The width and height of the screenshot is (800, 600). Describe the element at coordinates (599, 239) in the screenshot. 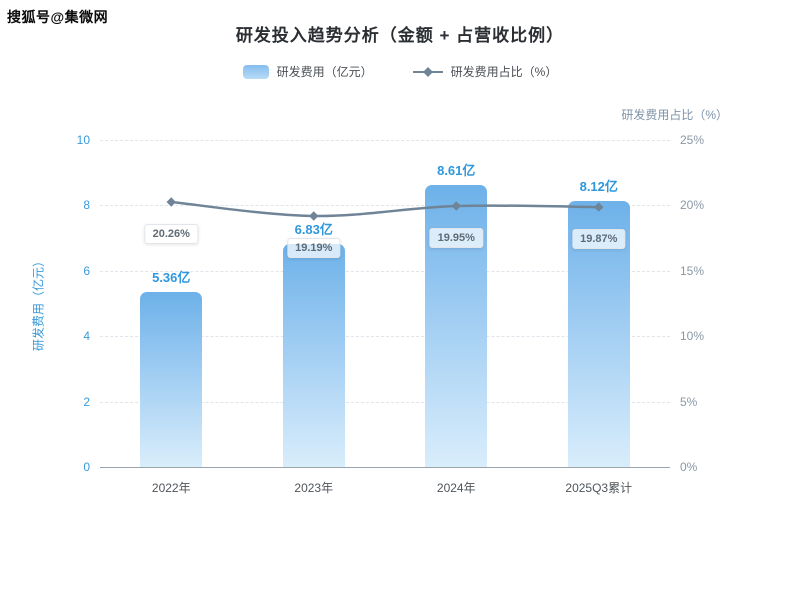

I see `pct-label: 19.87%` at that location.